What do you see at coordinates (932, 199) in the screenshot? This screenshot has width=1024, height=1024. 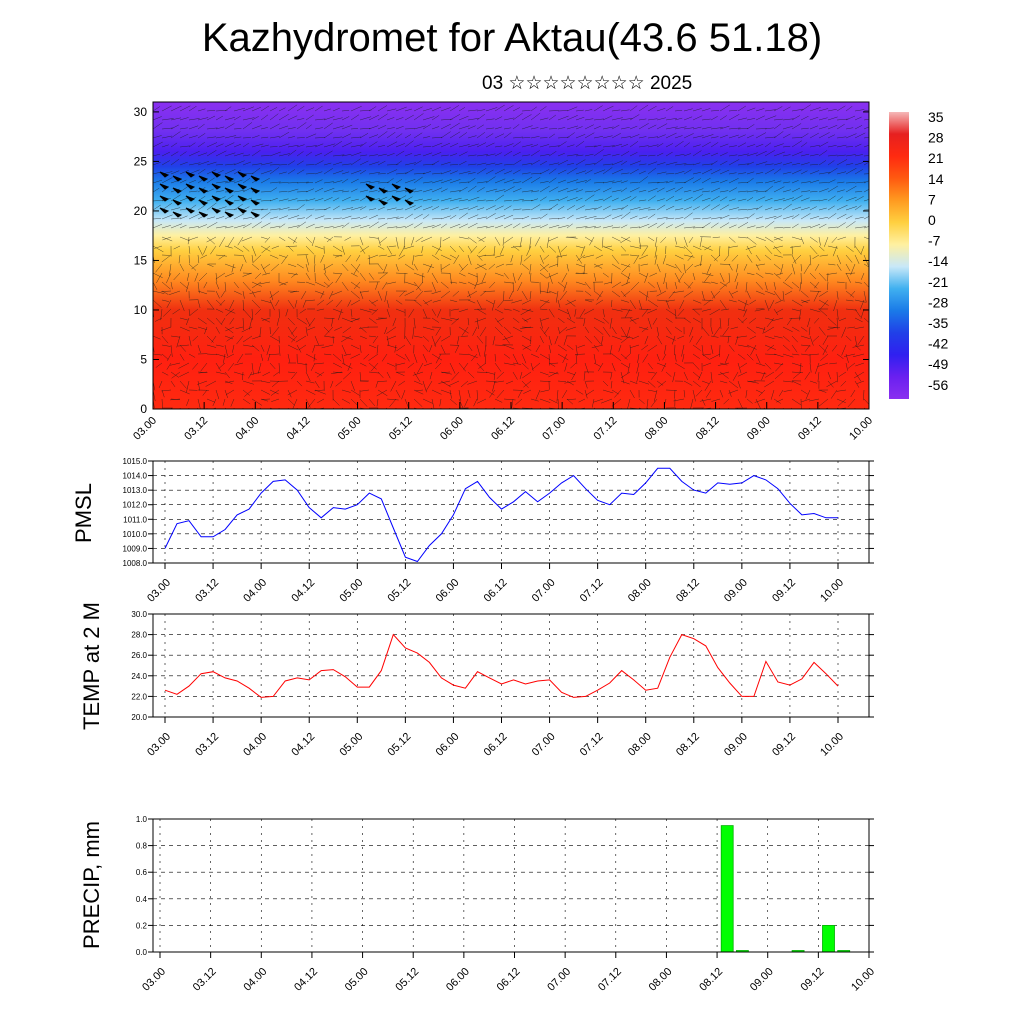 I see `colorbar-label: 7` at bounding box center [932, 199].